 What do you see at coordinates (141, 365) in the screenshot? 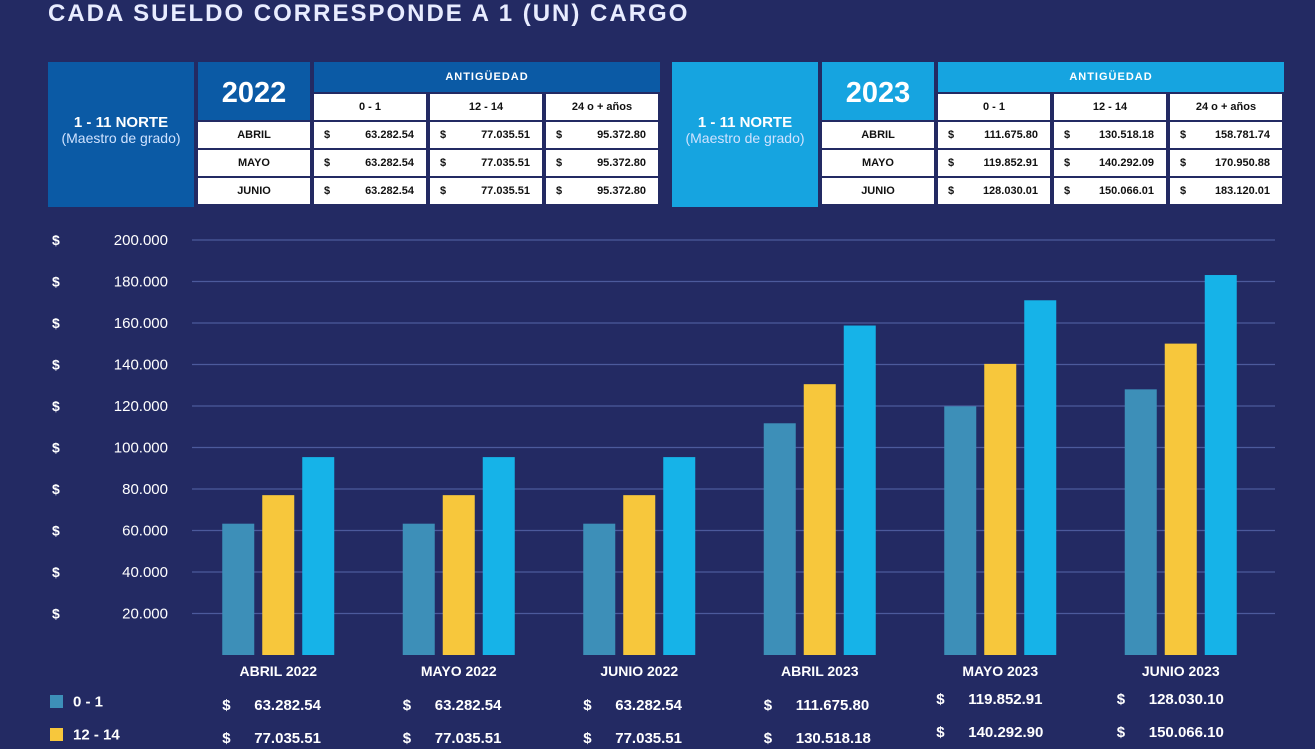
I see `y-tick-label: 140.000` at bounding box center [141, 365].